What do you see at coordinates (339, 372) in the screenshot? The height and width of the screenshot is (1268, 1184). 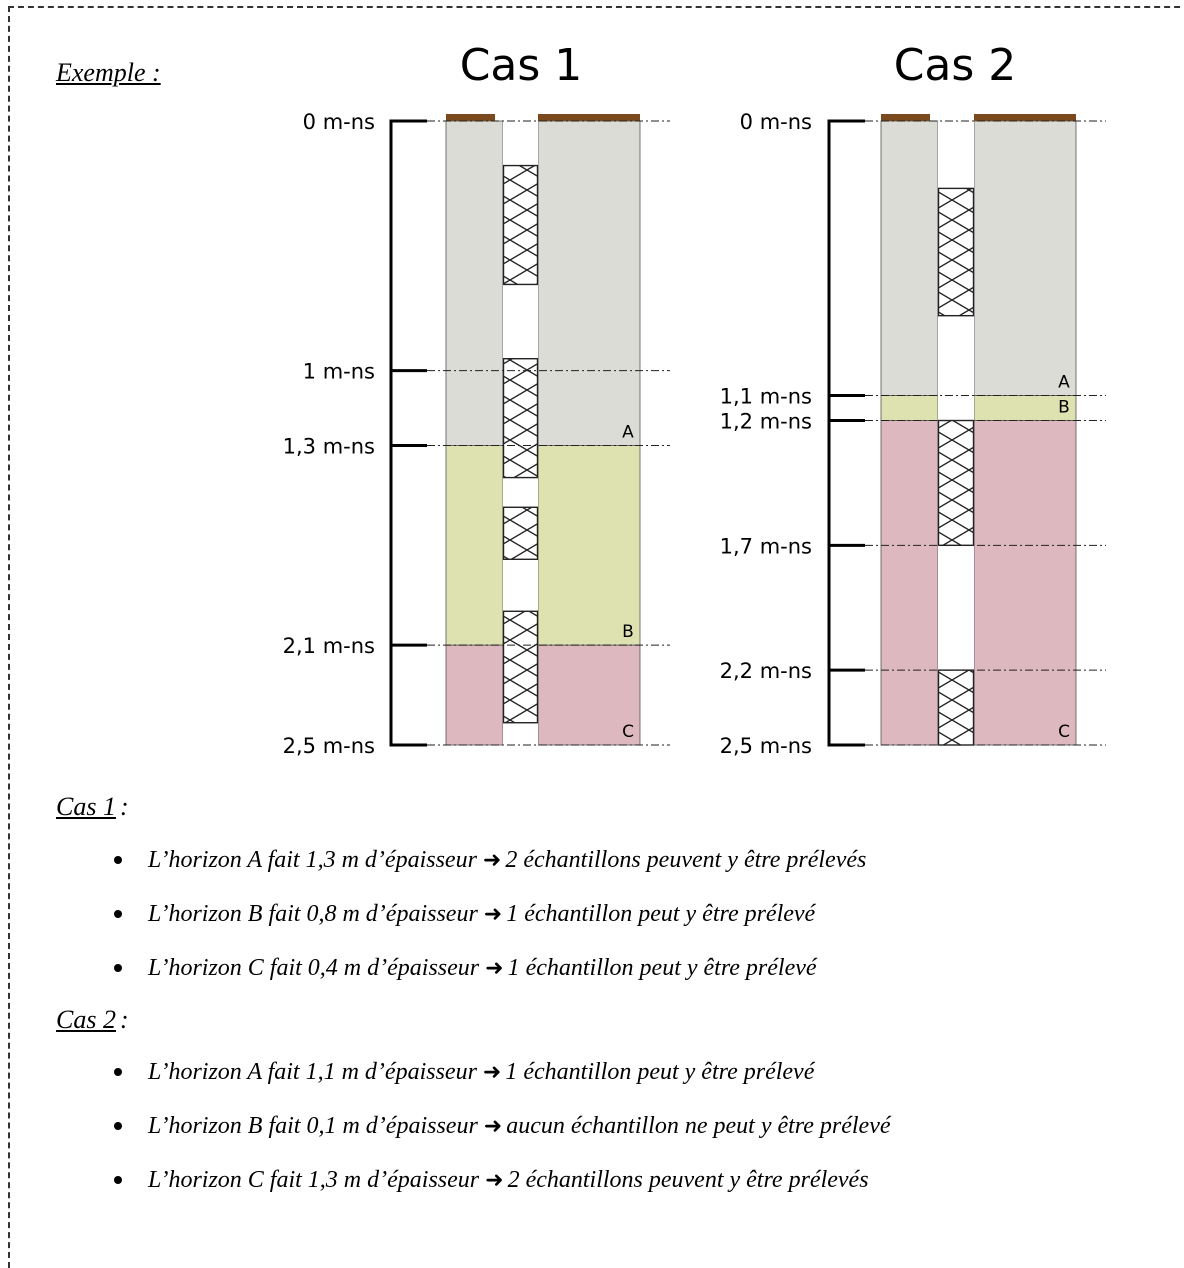 I see `depth-label: 1 m-ns` at bounding box center [339, 372].